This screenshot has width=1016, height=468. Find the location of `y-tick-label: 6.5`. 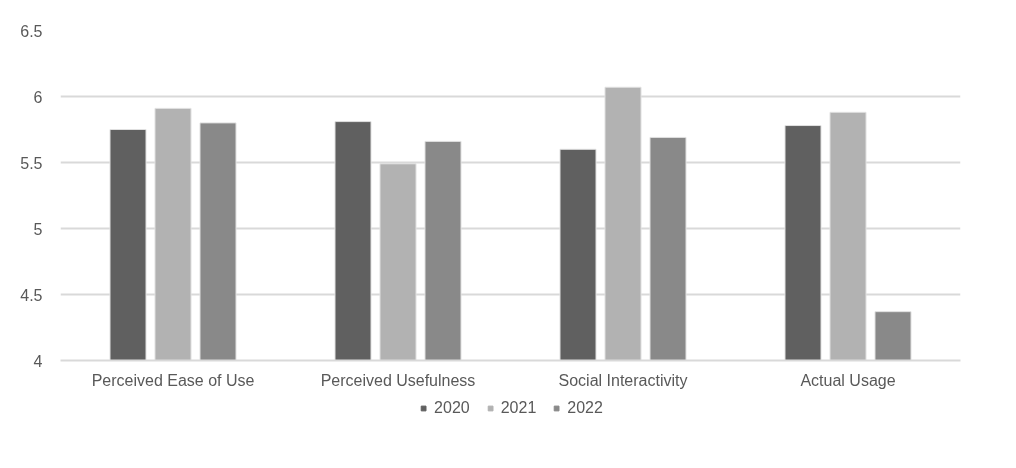

y-tick-label: 6.5 is located at coordinates (31, 31).